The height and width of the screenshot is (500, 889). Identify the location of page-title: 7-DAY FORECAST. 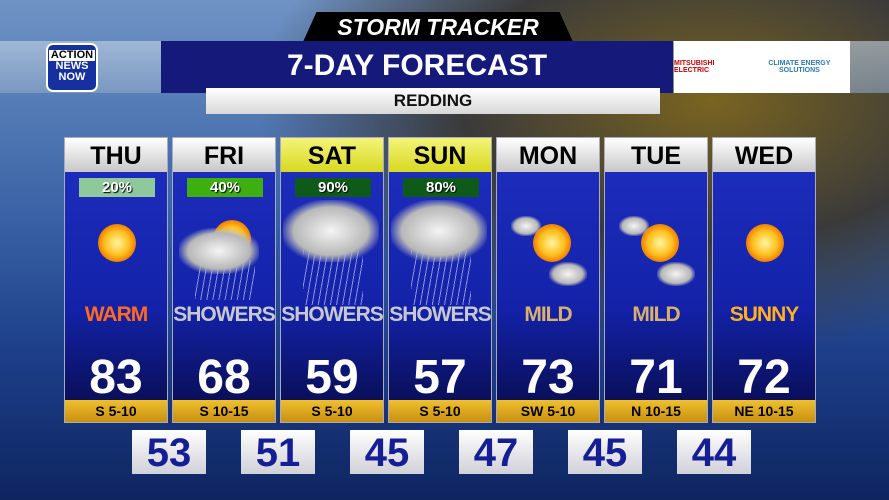
(417, 67).